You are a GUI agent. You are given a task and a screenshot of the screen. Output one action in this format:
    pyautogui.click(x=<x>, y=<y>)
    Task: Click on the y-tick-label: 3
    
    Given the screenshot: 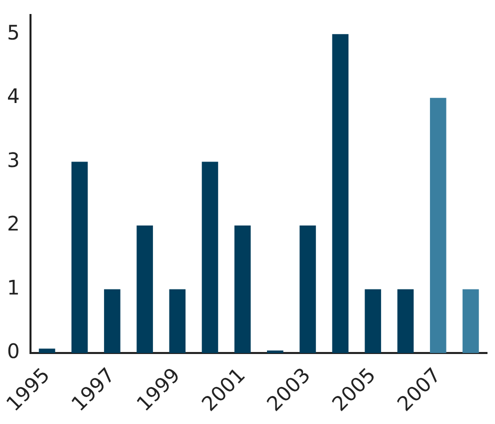 What is the action you would take?
    pyautogui.click(x=13, y=160)
    